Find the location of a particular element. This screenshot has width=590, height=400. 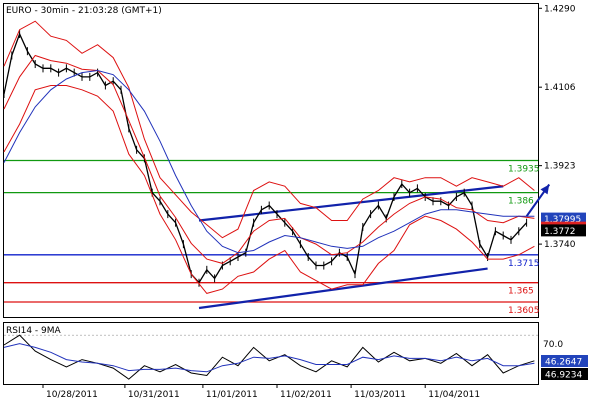

rsi-ma-tag-bg is located at coordinates (564, 374).